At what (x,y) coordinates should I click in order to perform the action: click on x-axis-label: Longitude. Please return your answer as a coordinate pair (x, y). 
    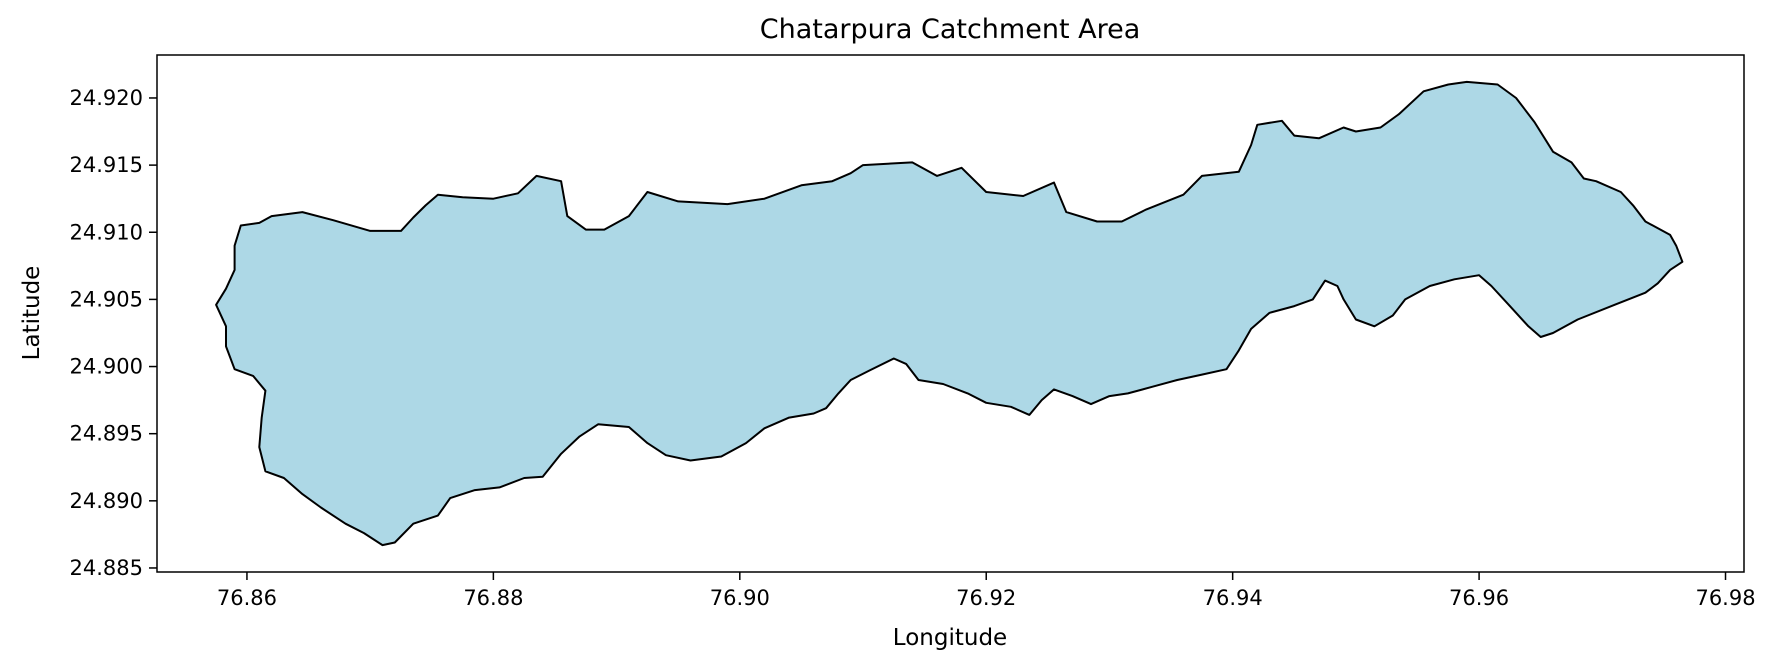
    Looking at the image, I should click on (950, 638).